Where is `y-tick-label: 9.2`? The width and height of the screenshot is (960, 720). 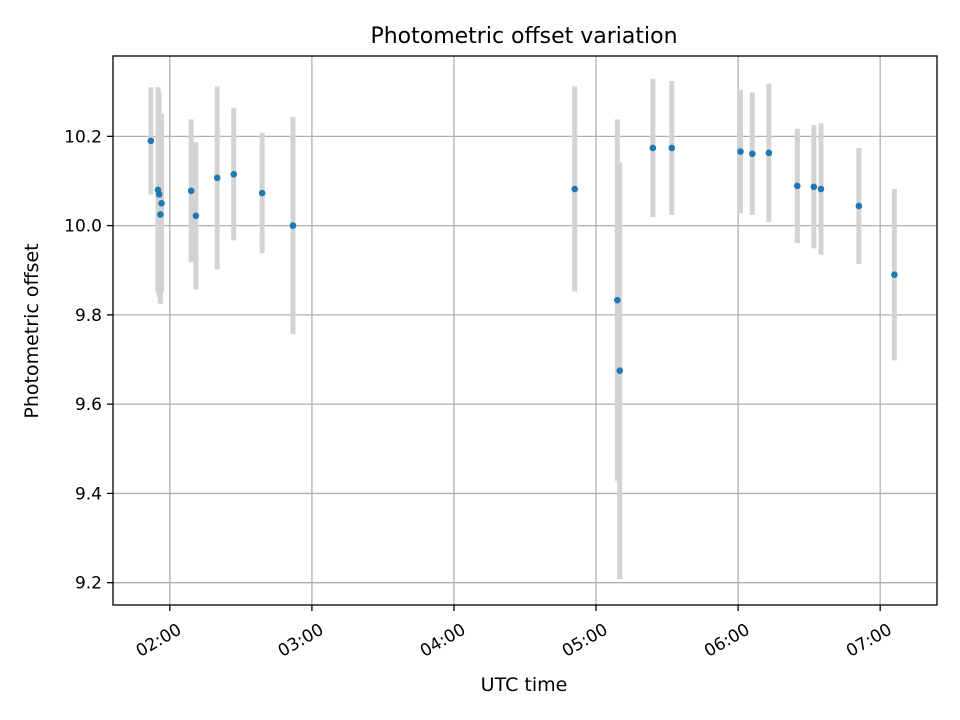
y-tick-label: 9.2 is located at coordinates (88, 584).